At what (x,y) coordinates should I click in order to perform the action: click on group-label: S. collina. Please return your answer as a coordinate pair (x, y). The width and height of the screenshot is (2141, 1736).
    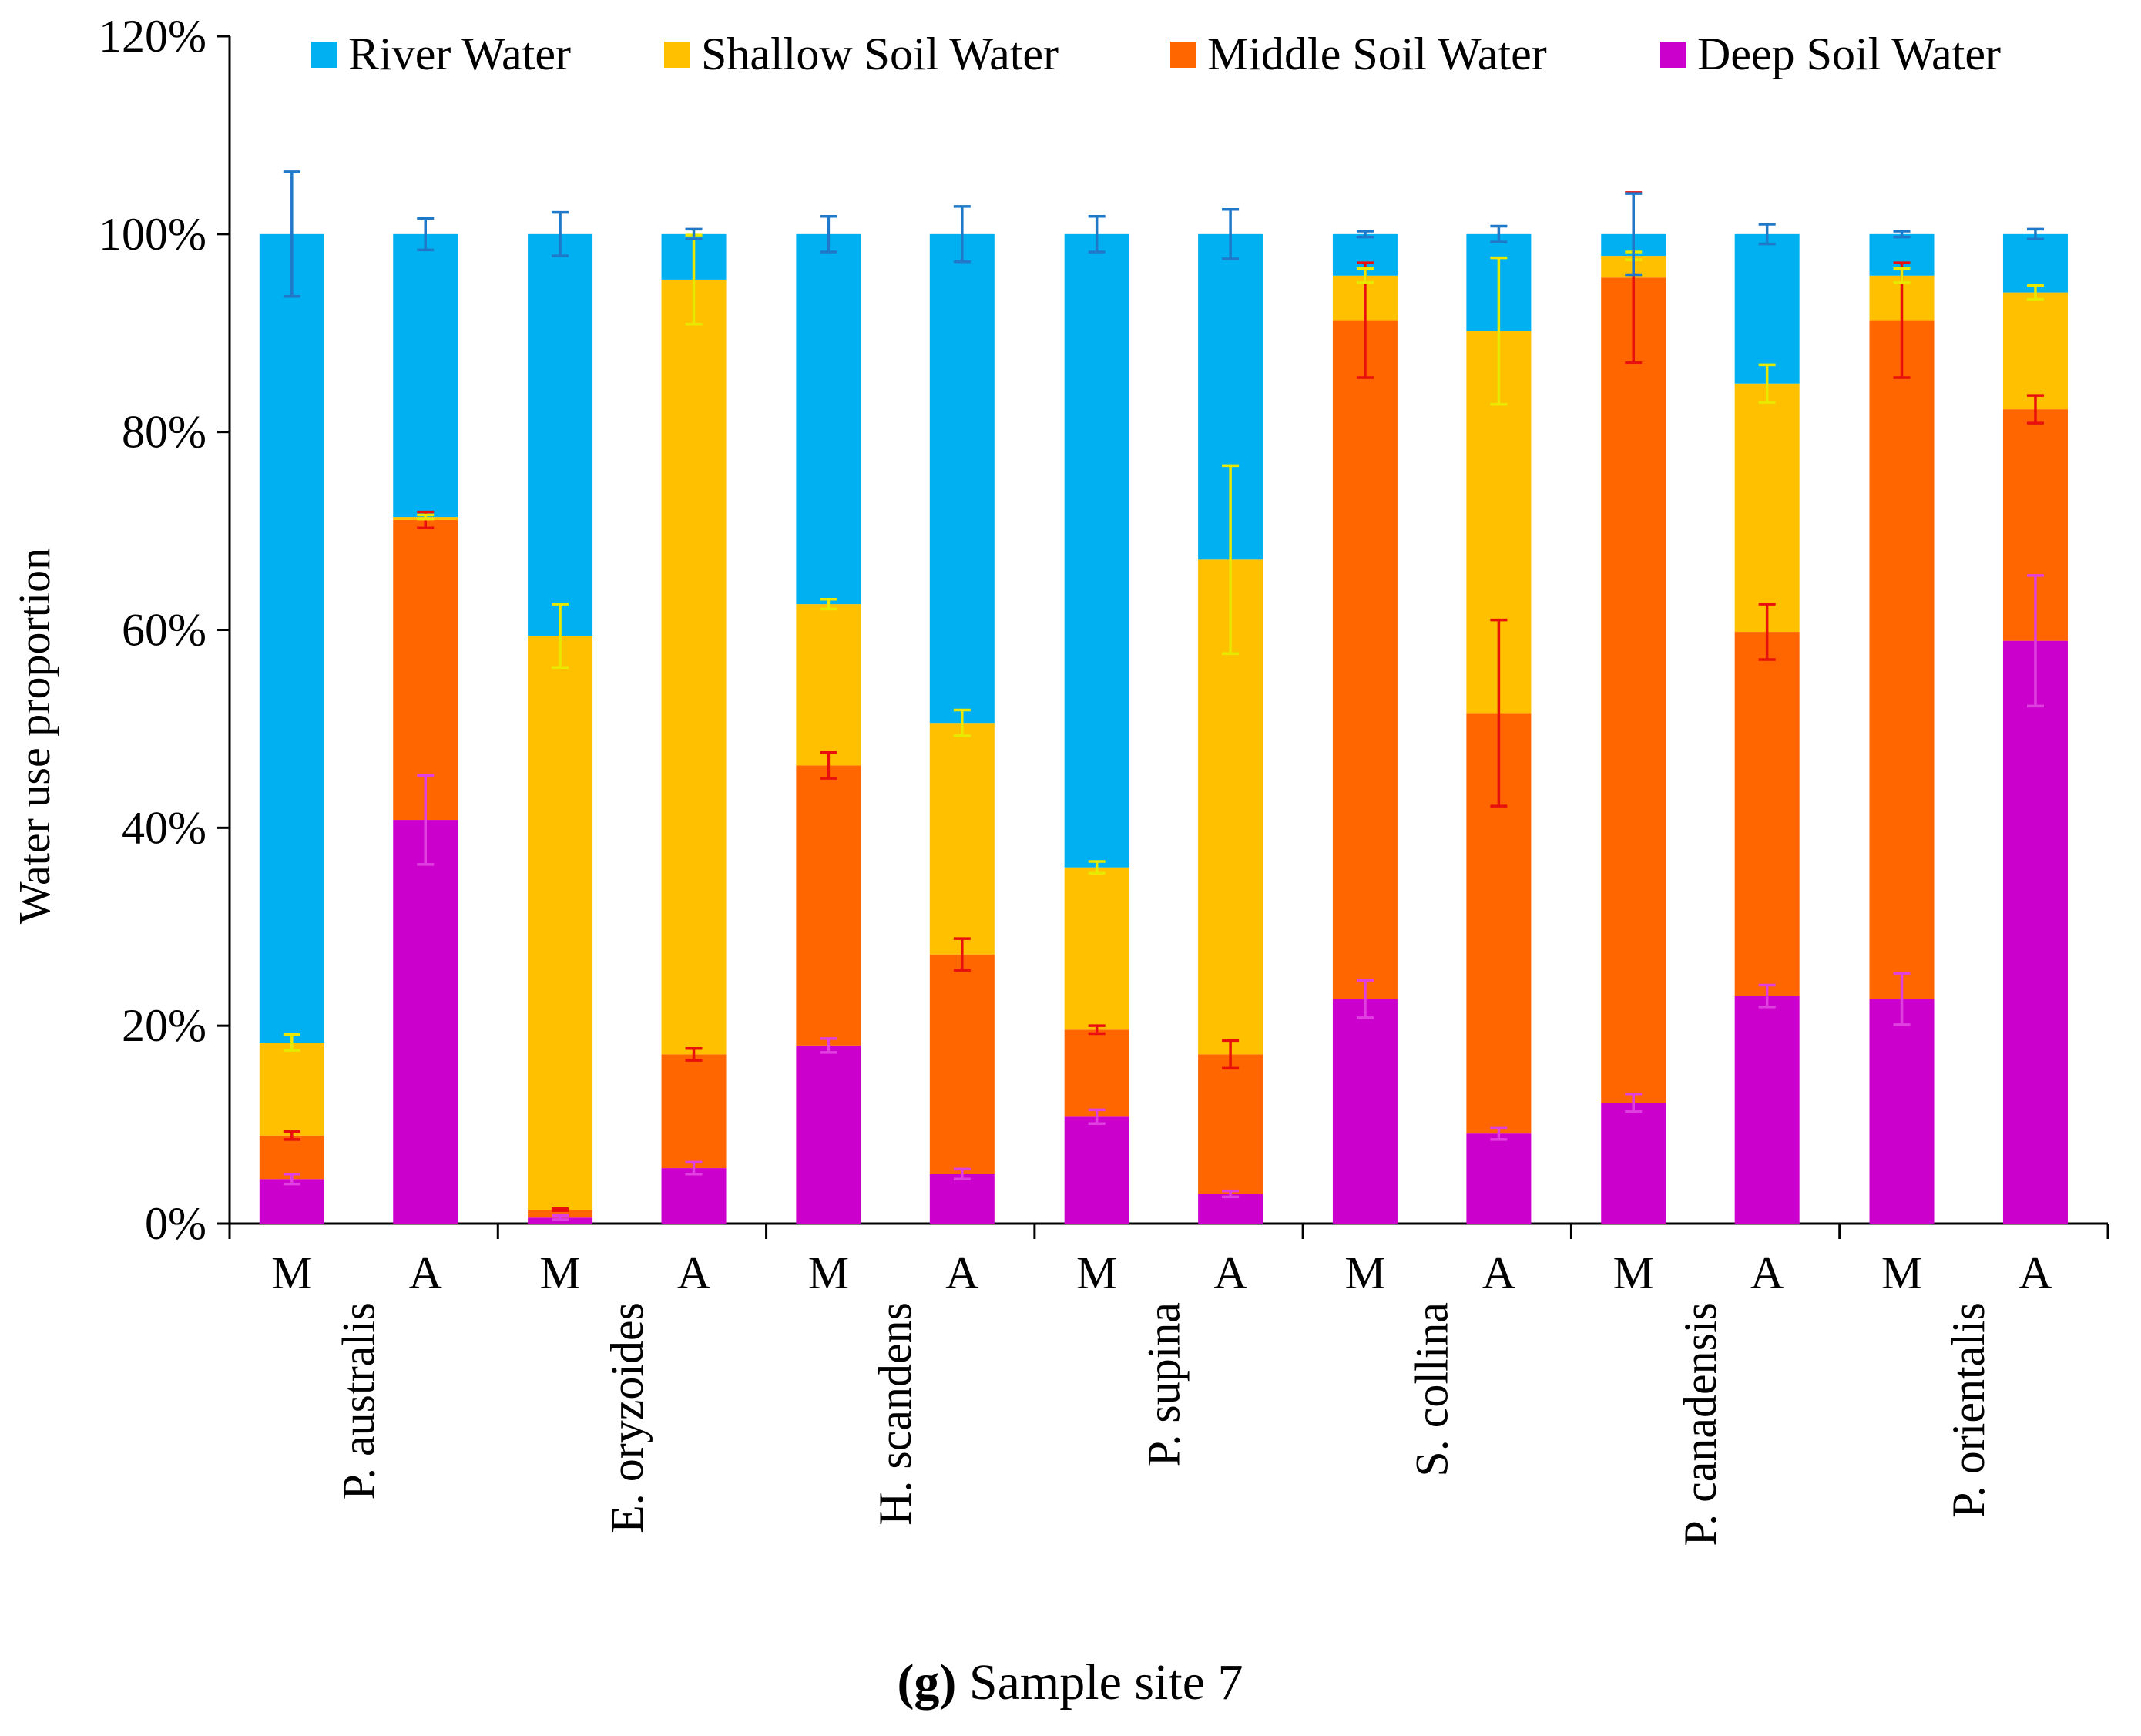
    Looking at the image, I should click on (1432, 1389).